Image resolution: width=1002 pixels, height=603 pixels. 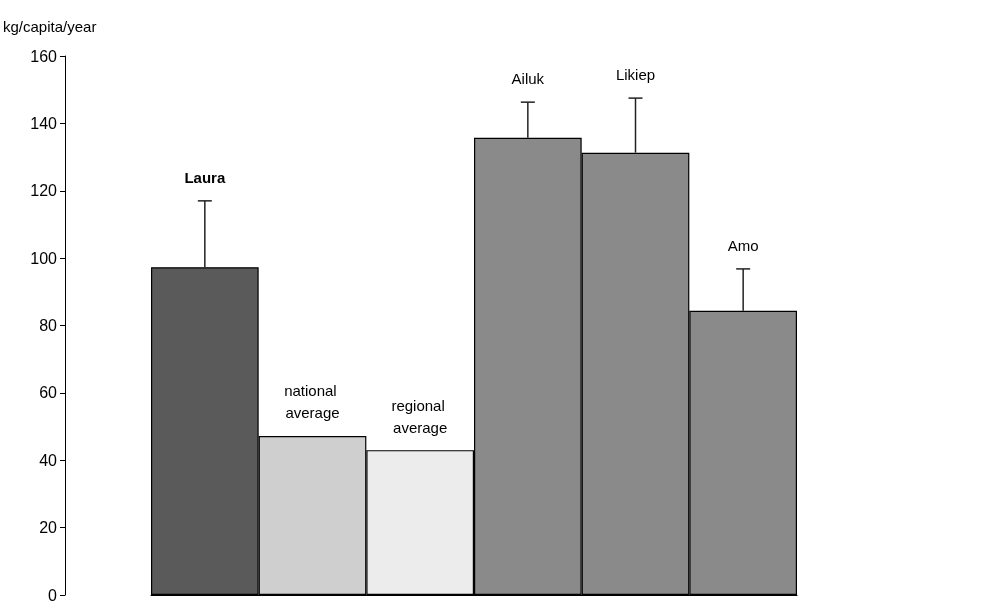 I want to click on x-tick-label: Likiep, so click(x=635, y=75).